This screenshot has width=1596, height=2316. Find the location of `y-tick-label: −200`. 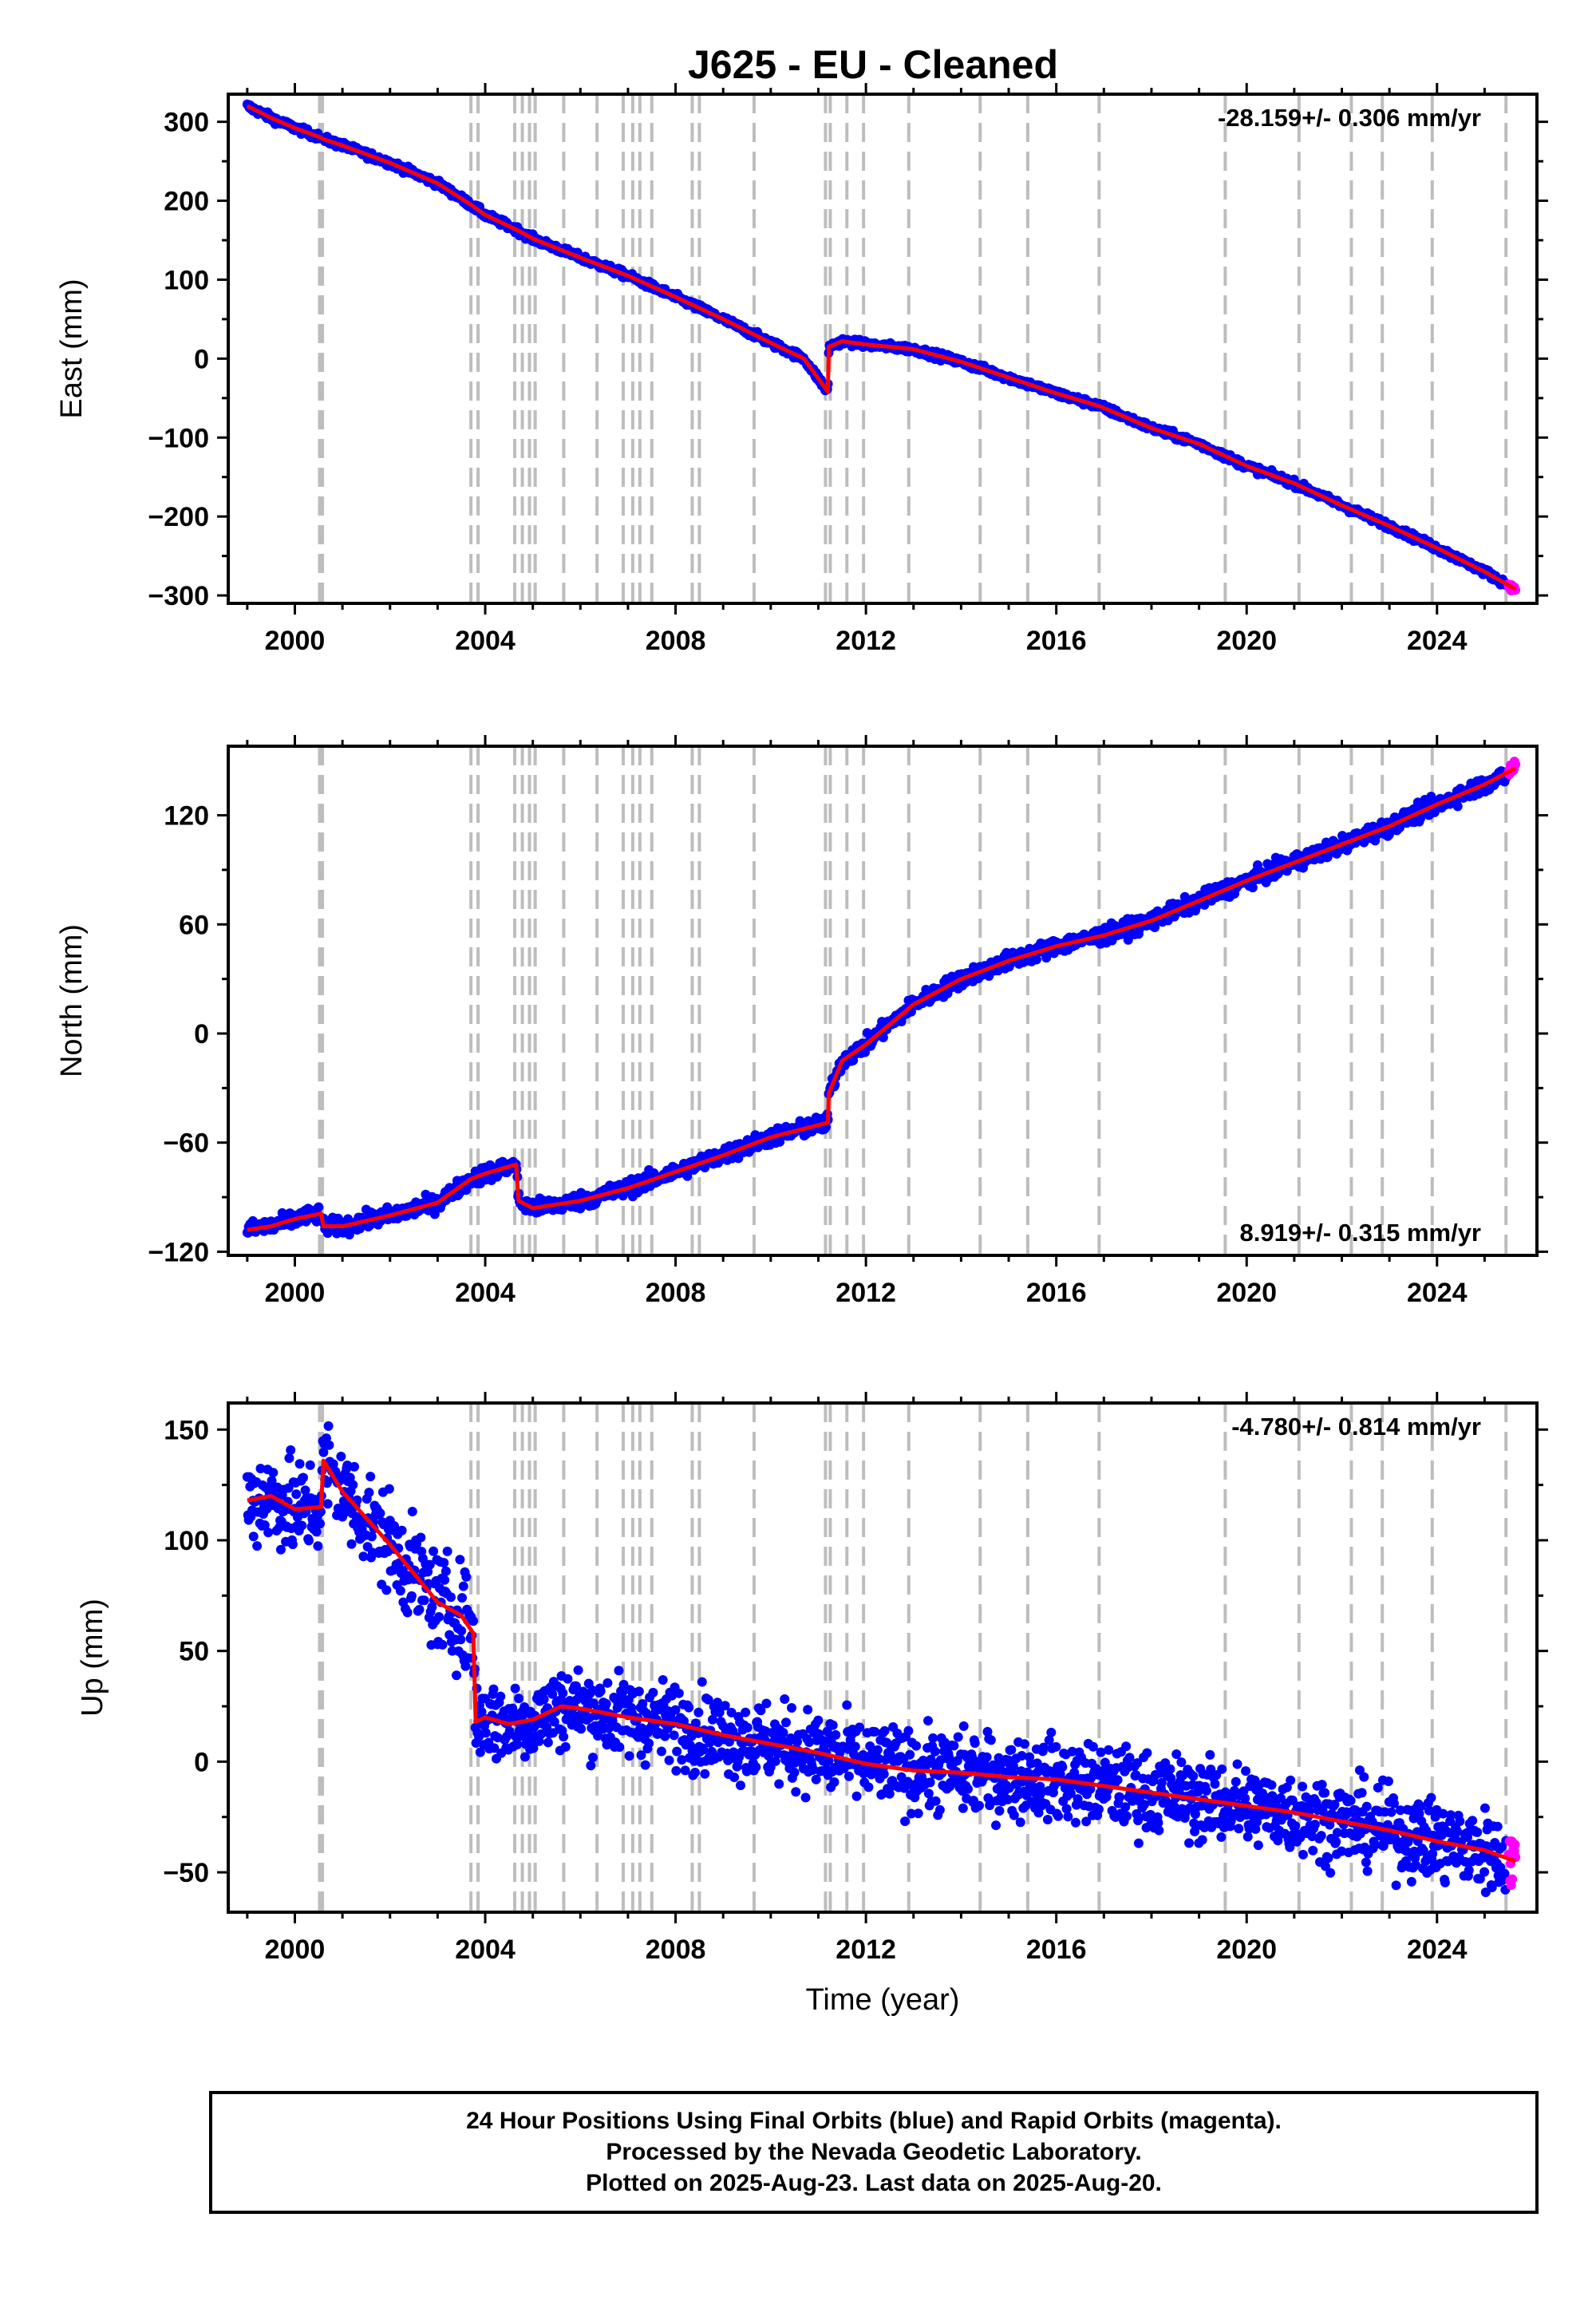

y-tick-label: −200 is located at coordinates (178, 517).